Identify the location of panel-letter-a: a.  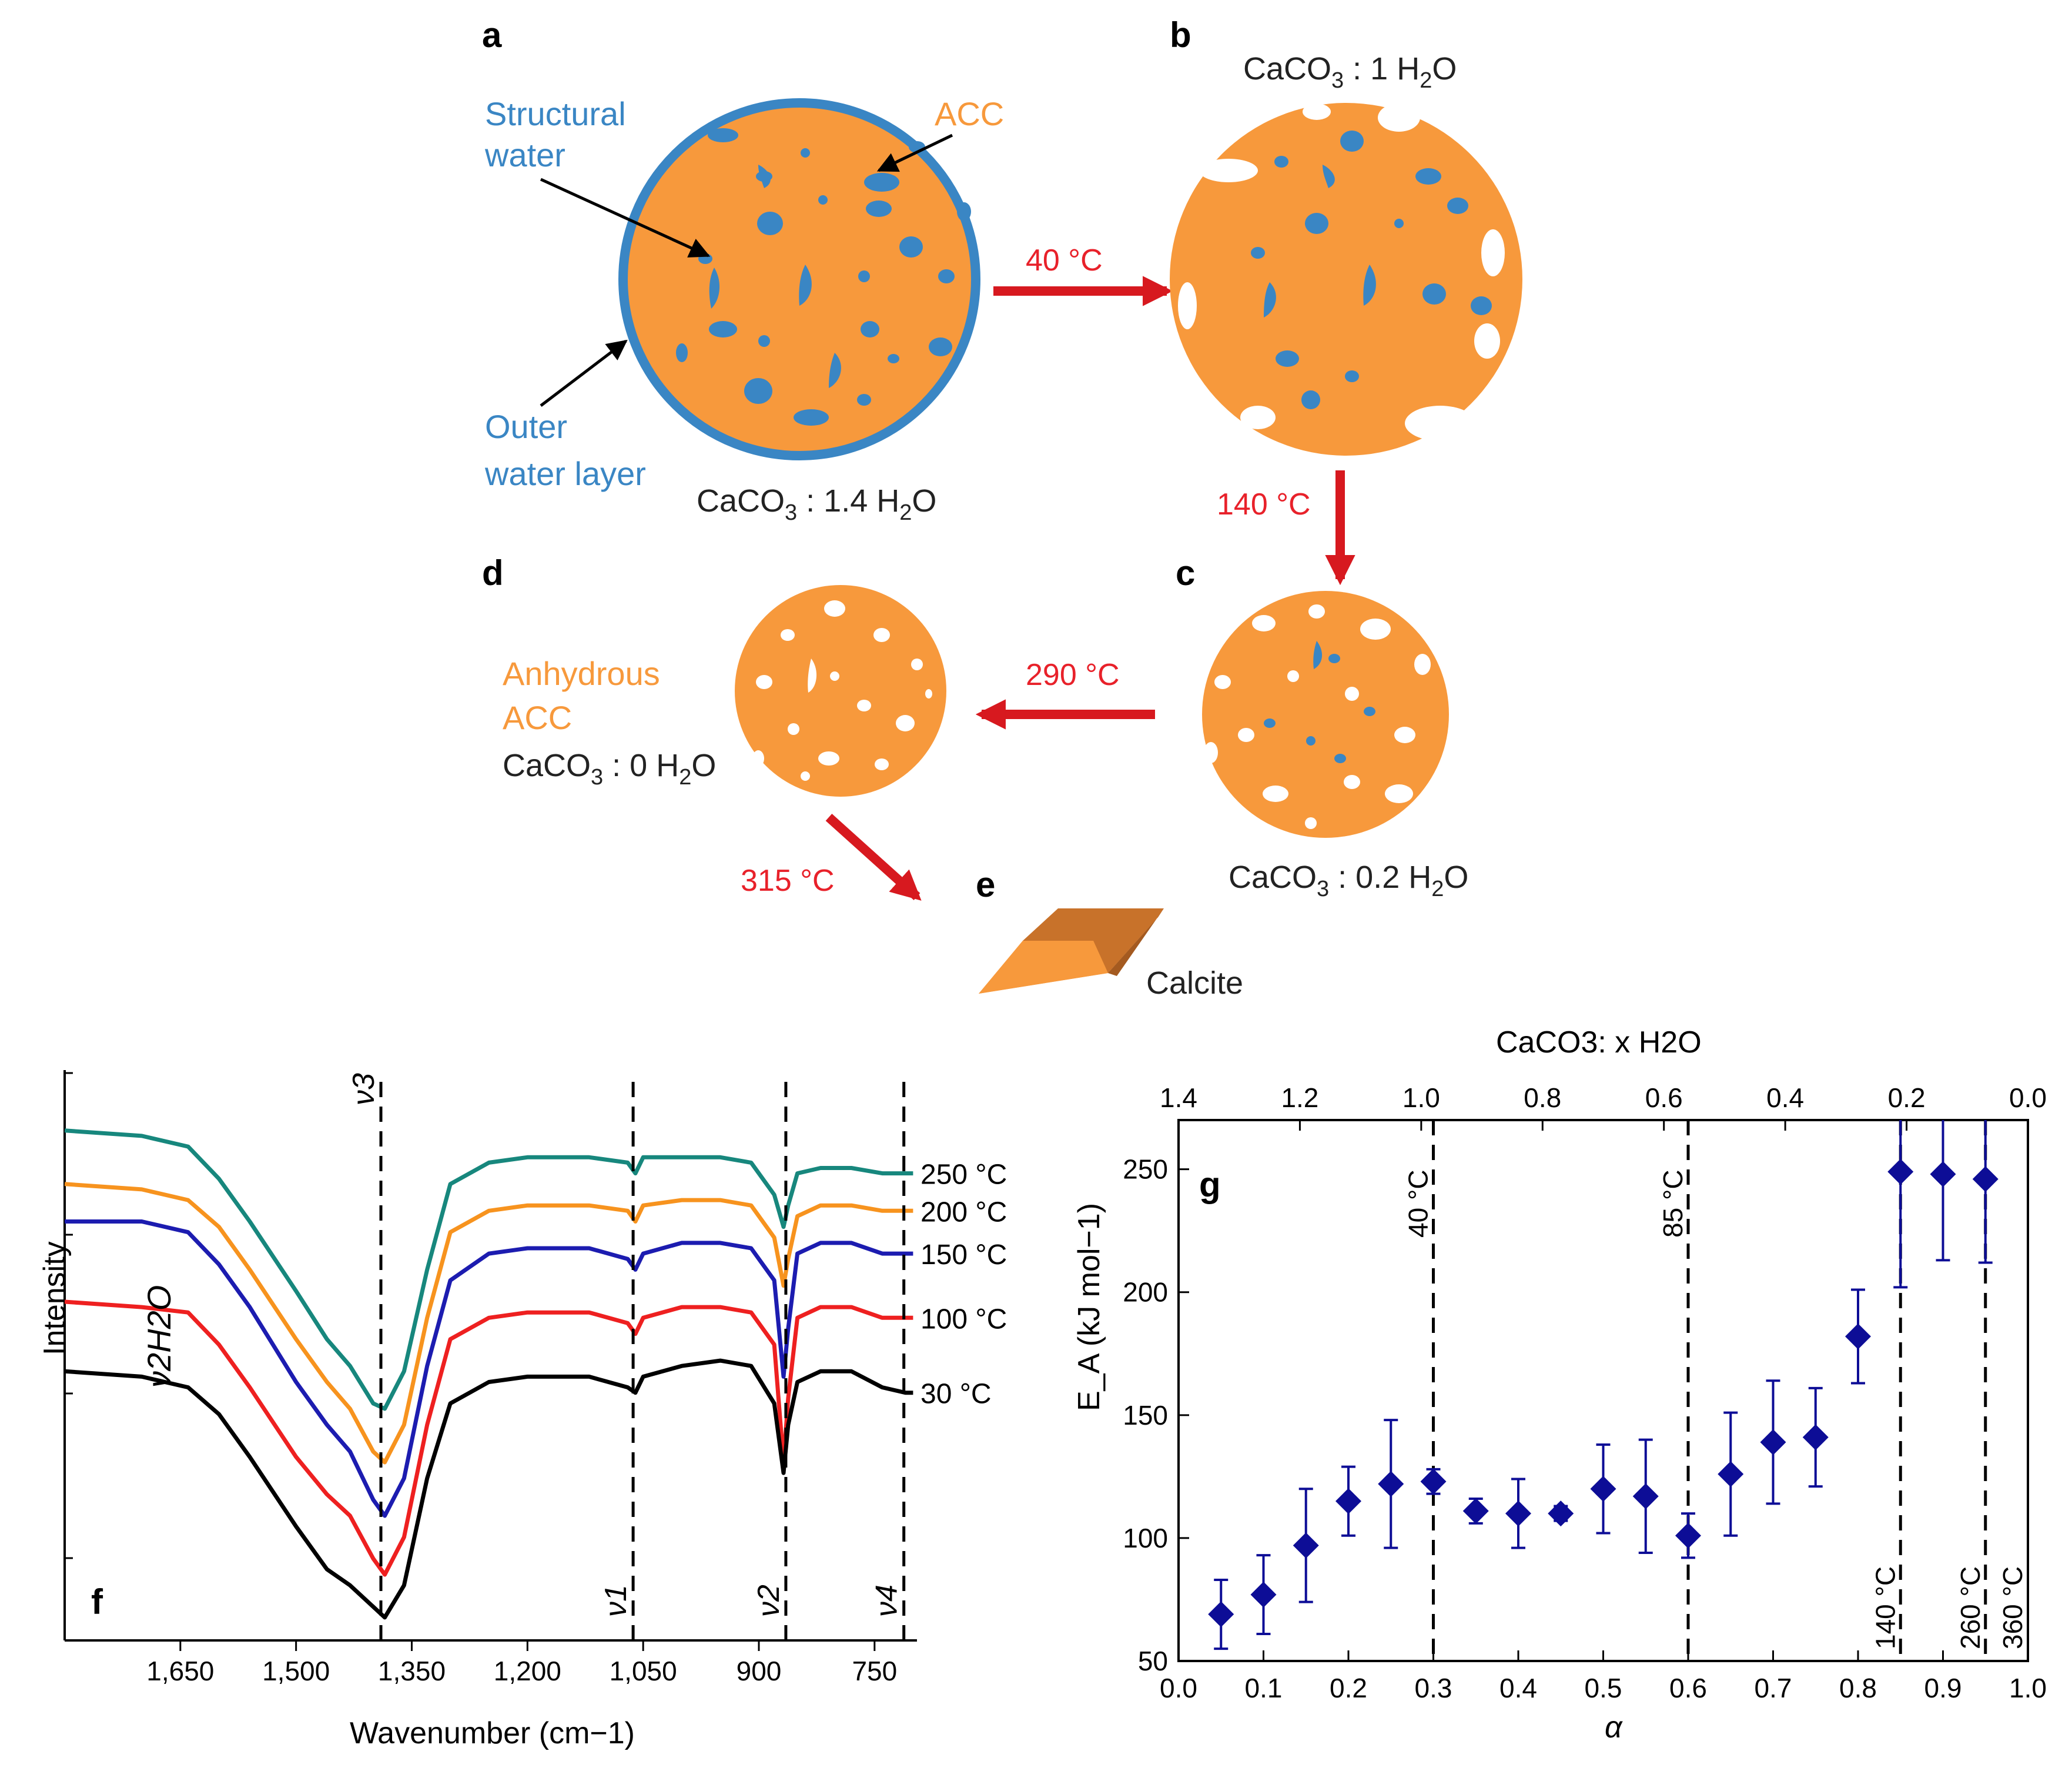
(492, 35).